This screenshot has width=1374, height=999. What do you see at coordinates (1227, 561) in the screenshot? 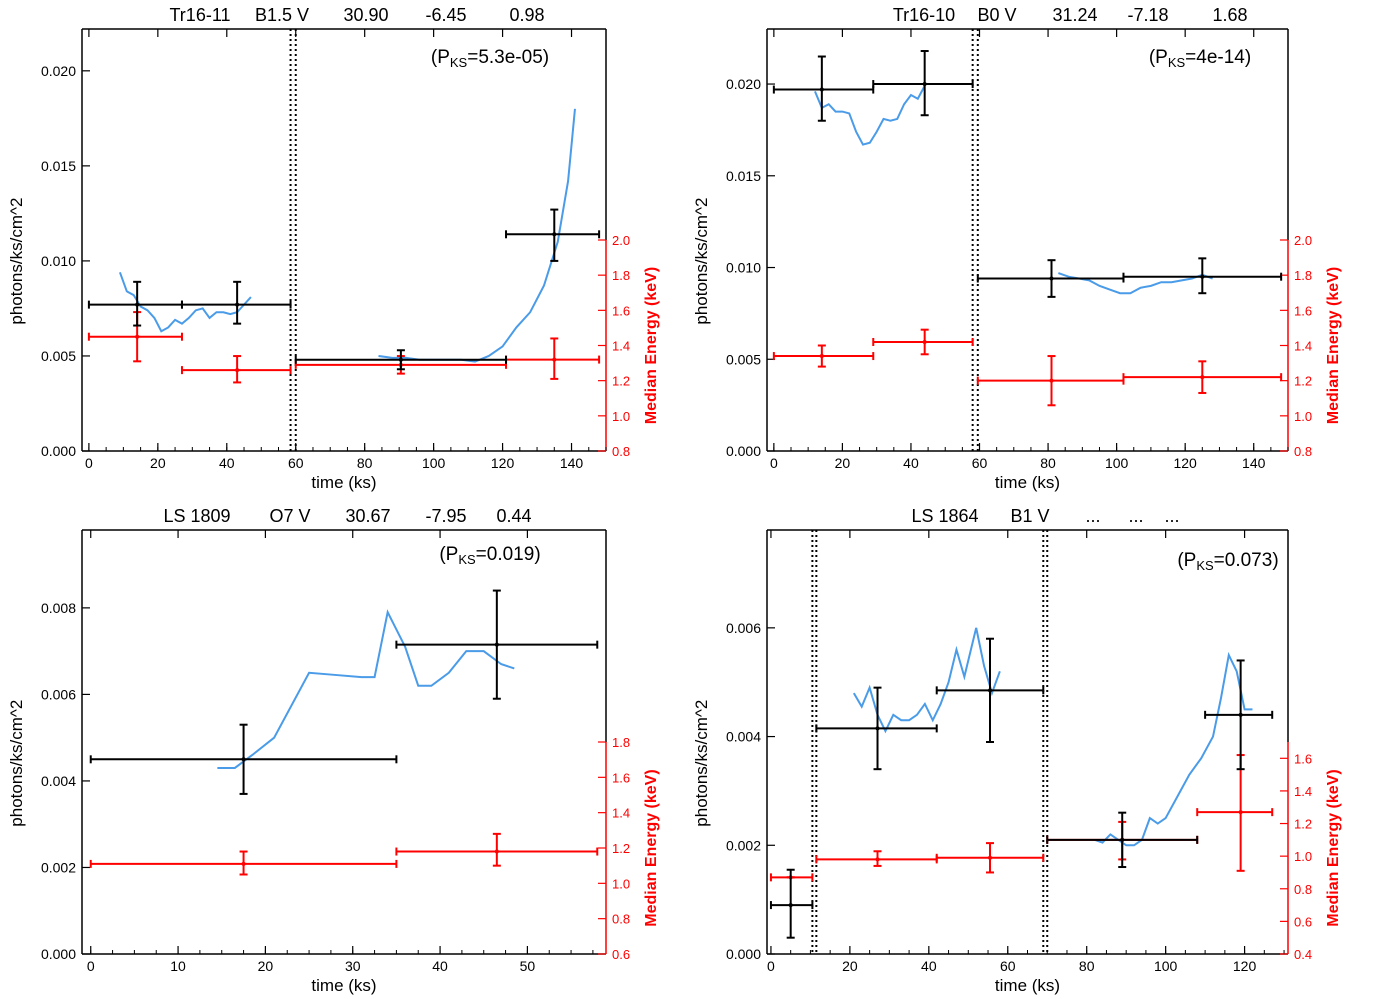
I see `ks-annotation: (PKS=0.073)` at bounding box center [1227, 561].